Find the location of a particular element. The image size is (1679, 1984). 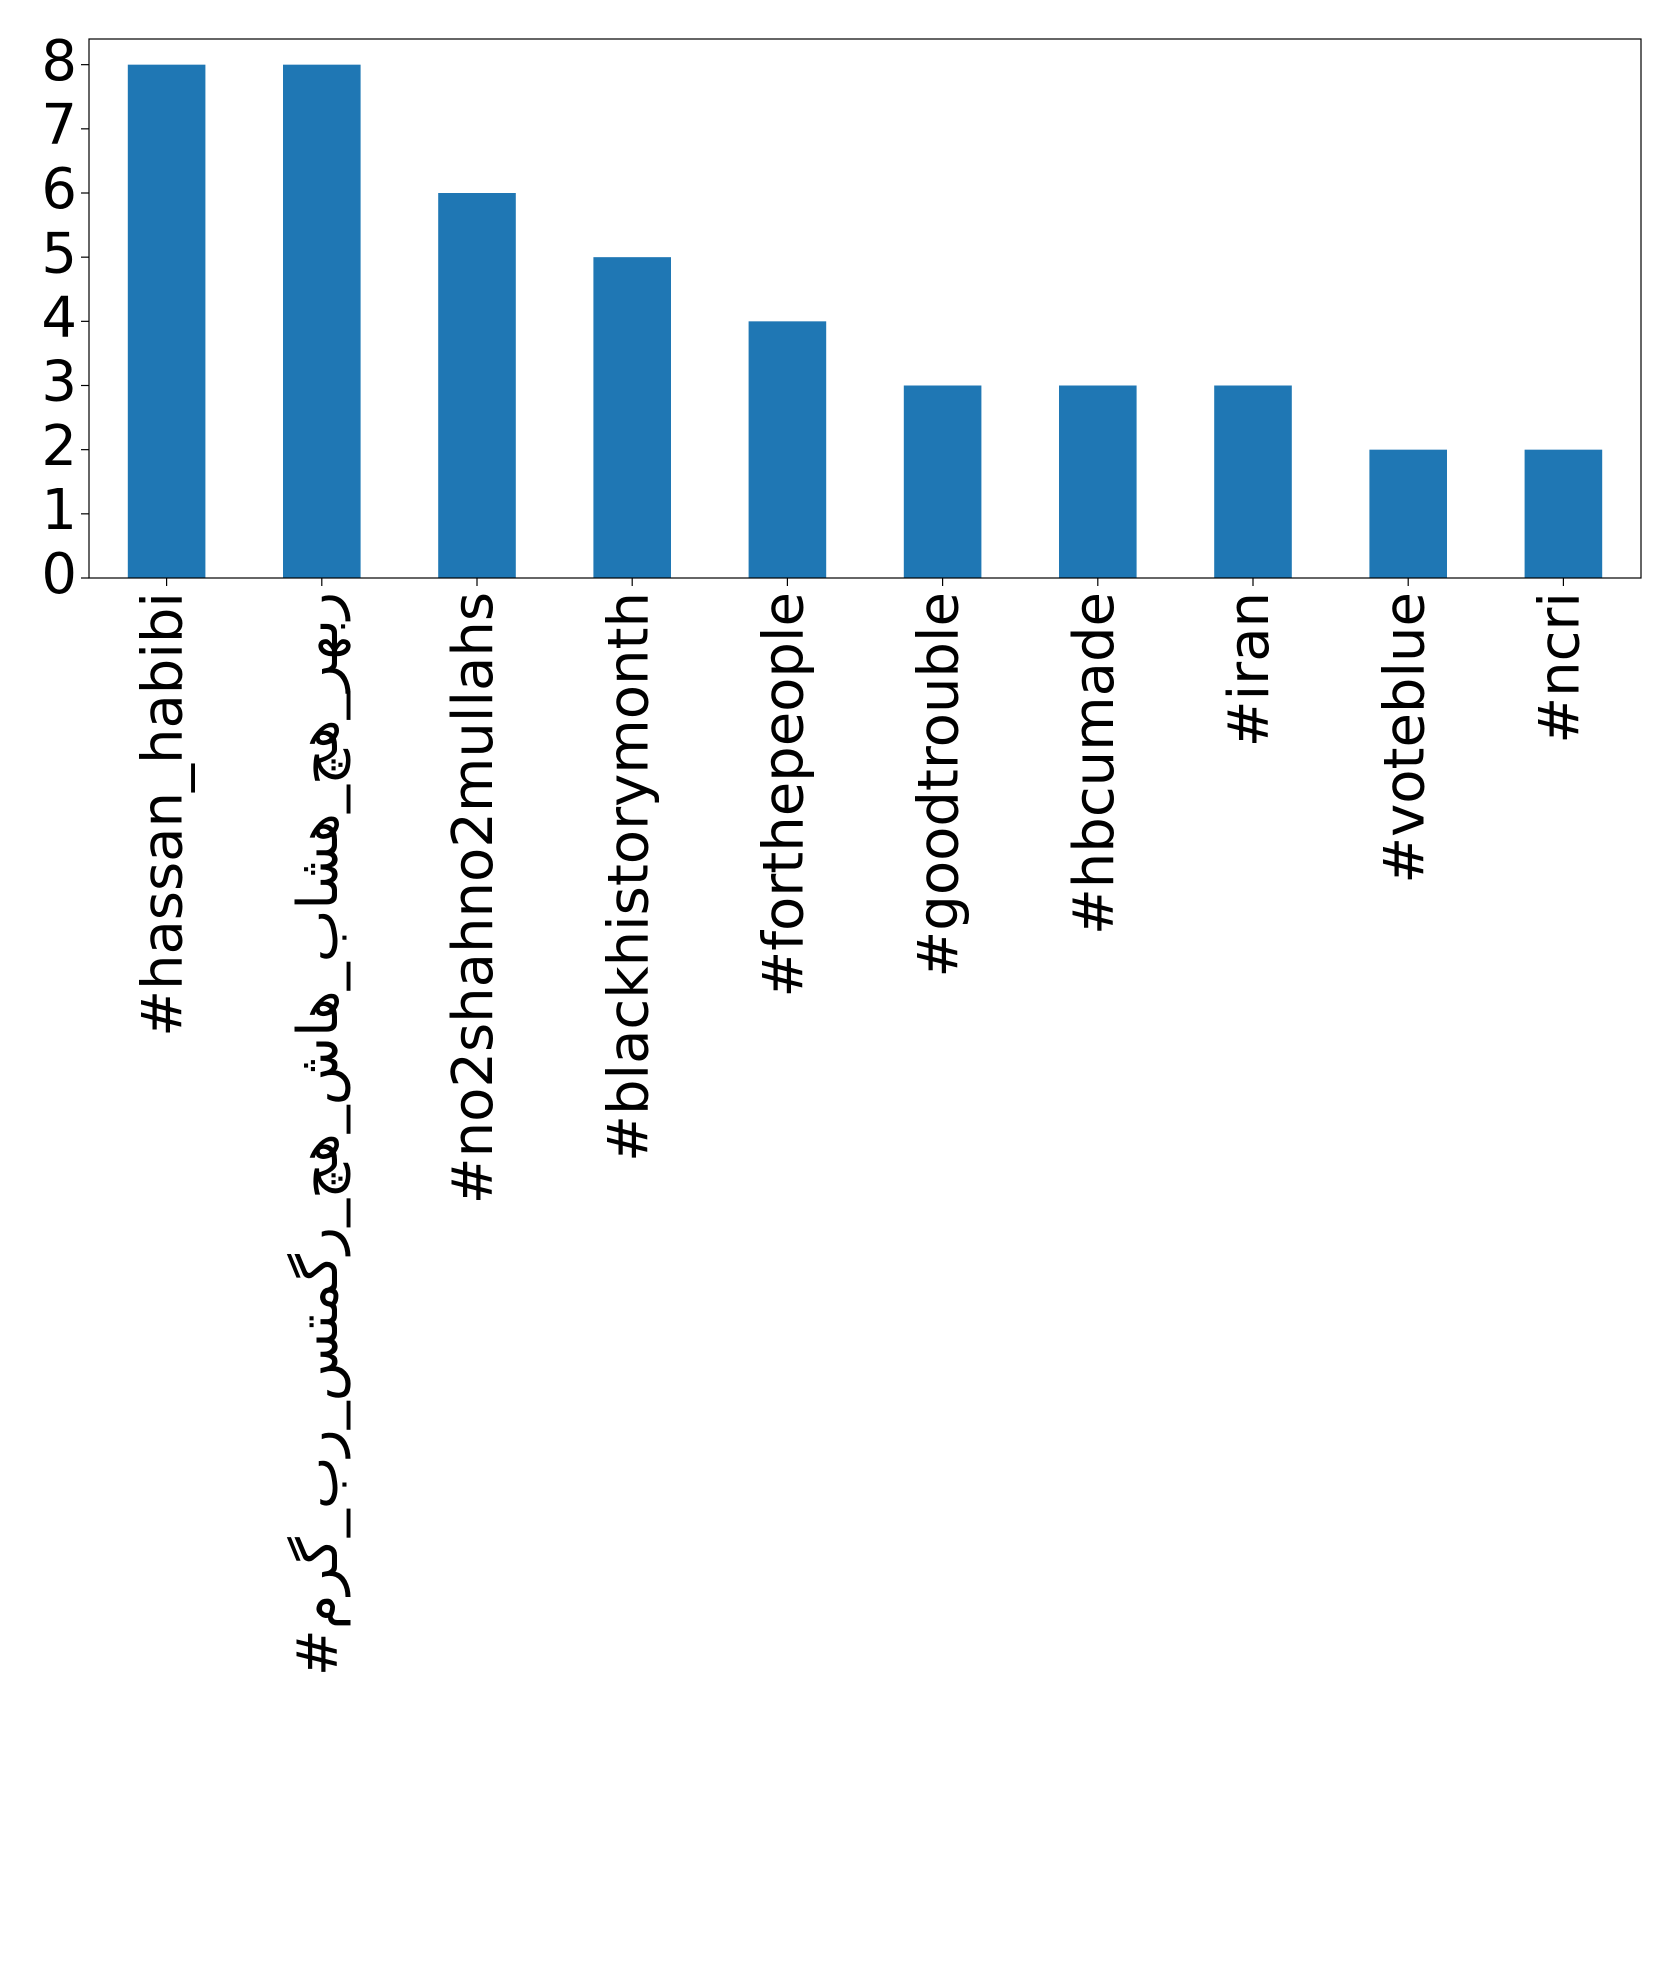

x-tick-label: #blackhistorymonth is located at coordinates (628, 877).